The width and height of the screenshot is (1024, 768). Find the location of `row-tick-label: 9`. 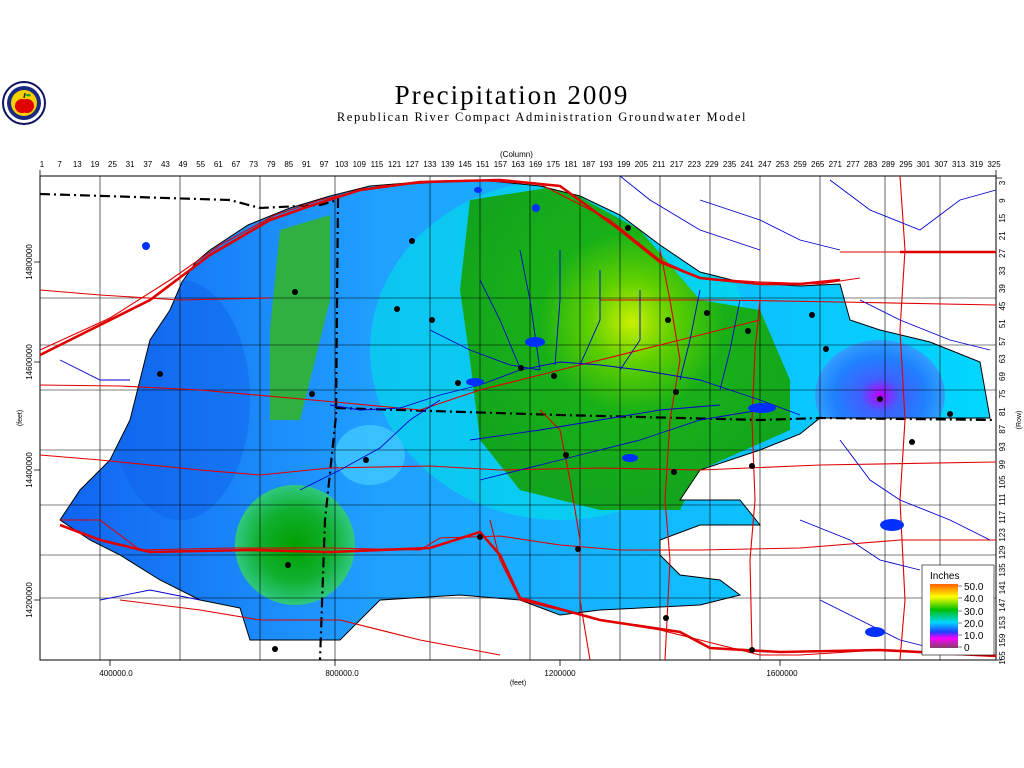

row-tick-label: 9 is located at coordinates (1002, 200).